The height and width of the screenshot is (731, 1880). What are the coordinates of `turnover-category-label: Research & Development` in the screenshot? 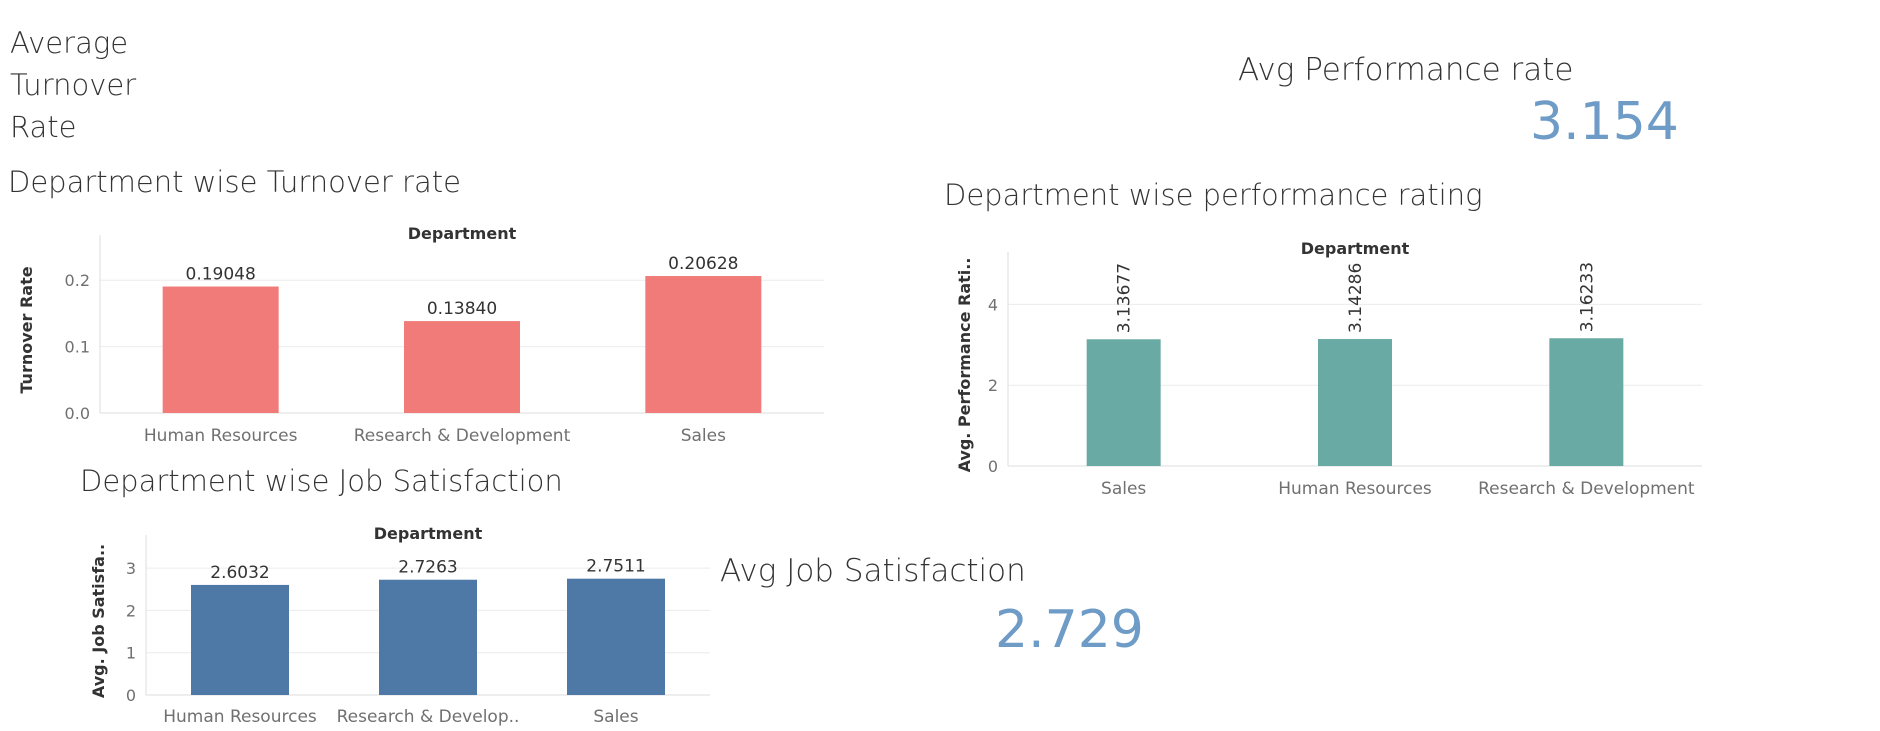 It's located at (462, 436).